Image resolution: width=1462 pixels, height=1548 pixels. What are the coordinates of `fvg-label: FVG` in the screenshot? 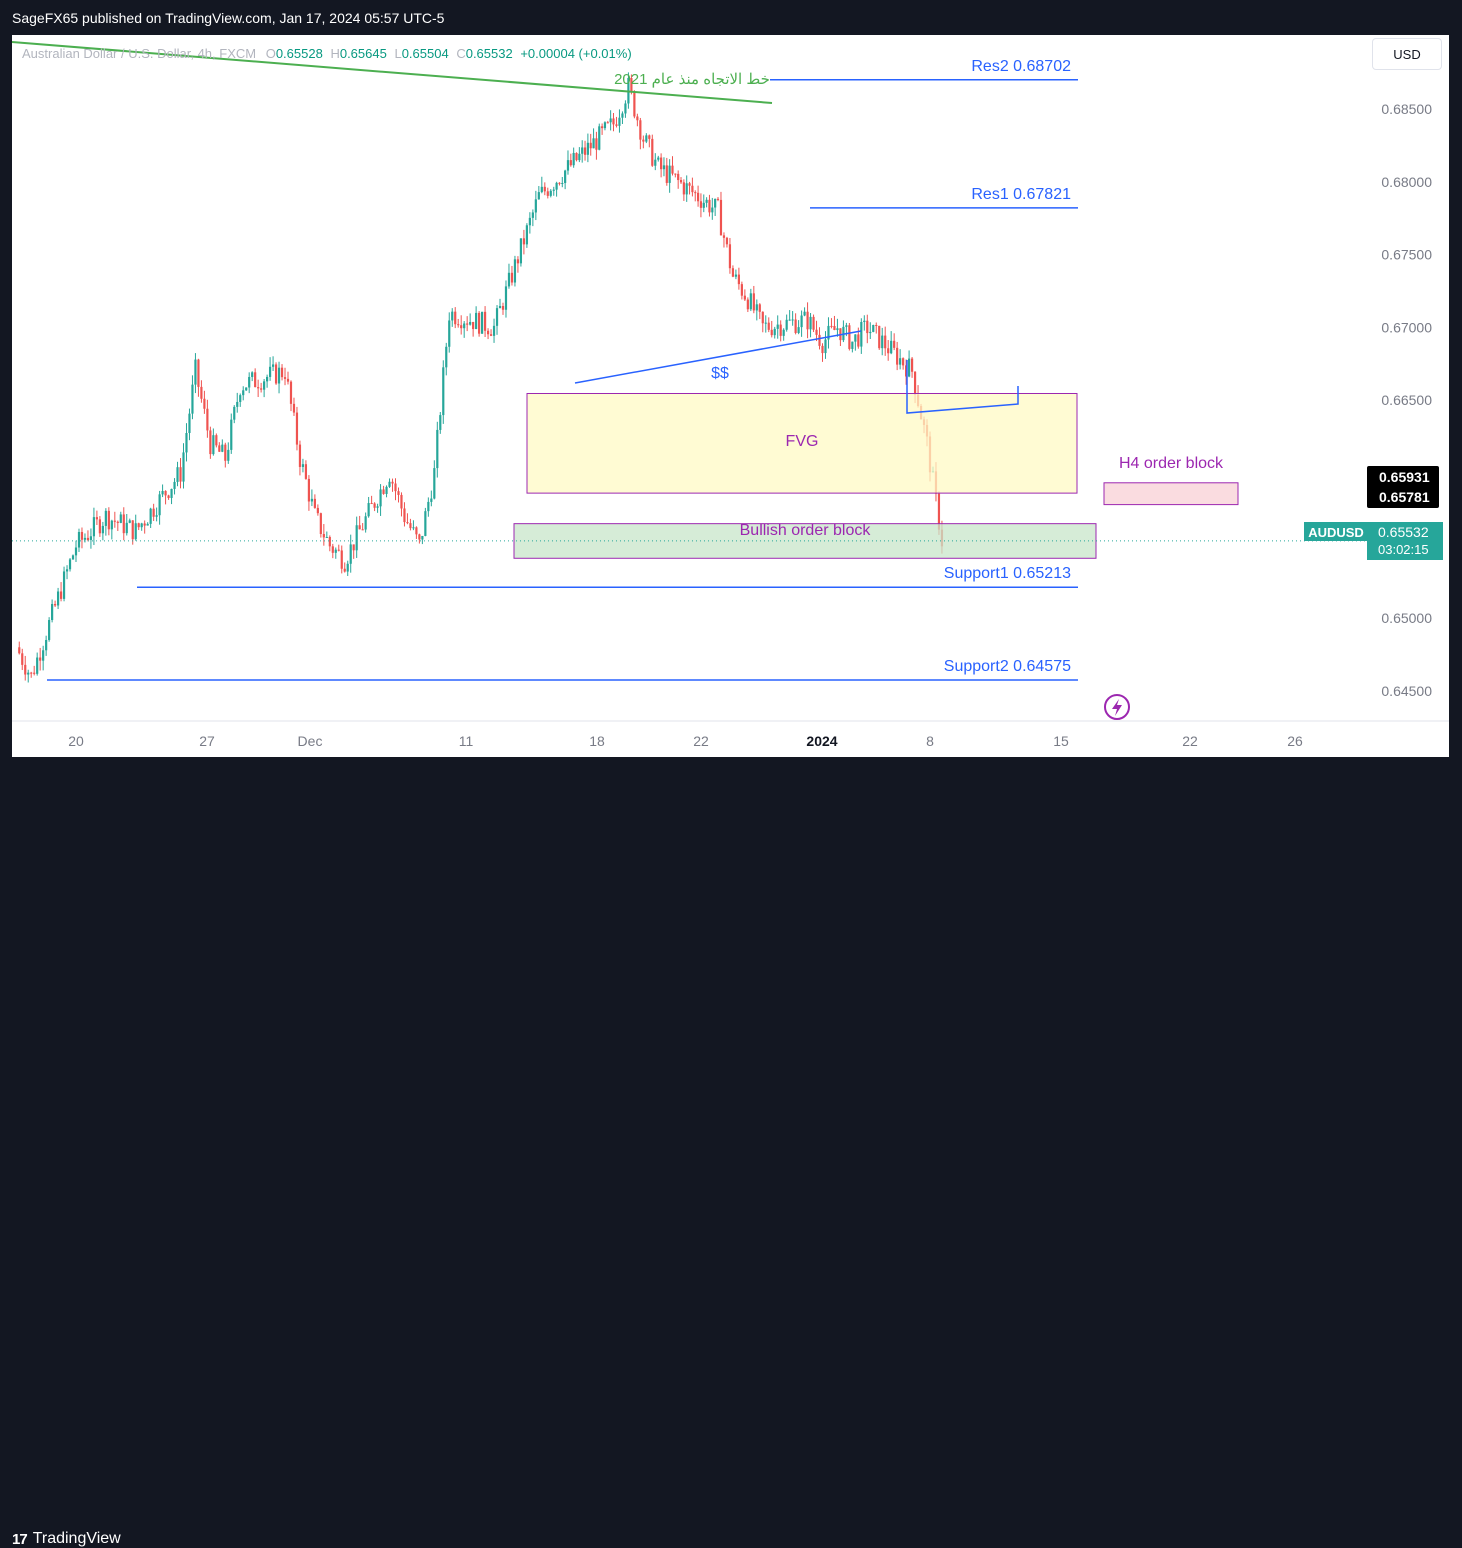 It's located at (802, 441).